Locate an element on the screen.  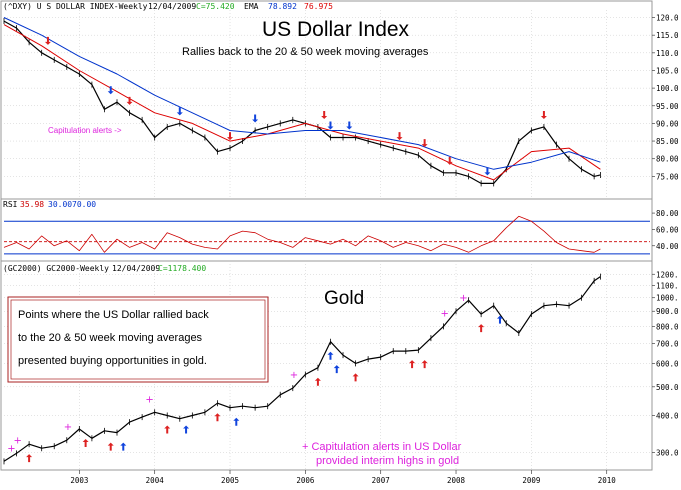
rsi-level-high: 70.00 is located at coordinates (84, 204).